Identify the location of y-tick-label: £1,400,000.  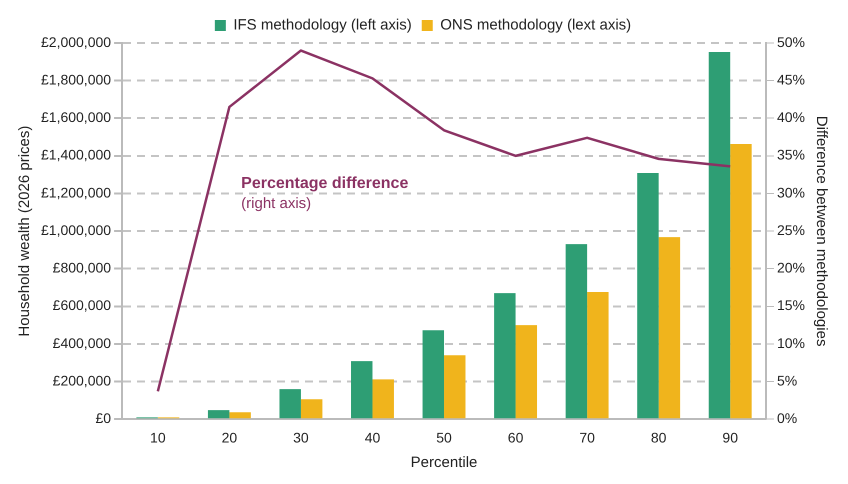
(76, 154).